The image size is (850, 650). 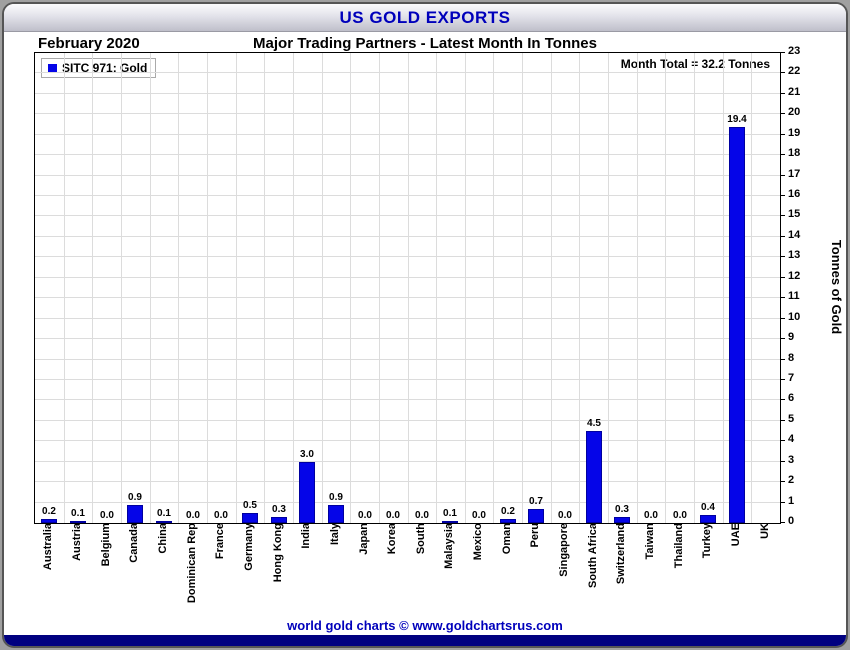 What do you see at coordinates (737, 325) in the screenshot?
I see `bar-uae` at bounding box center [737, 325].